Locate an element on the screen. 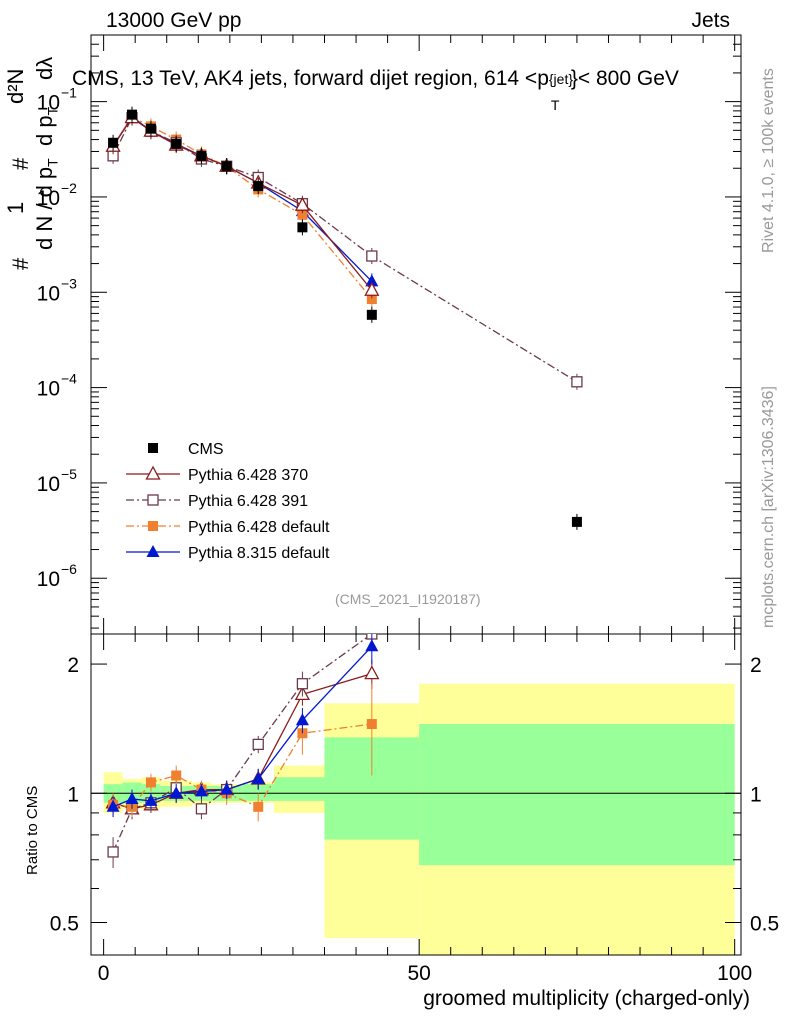 This screenshot has width=786, height=1024. legend-marker-p370 is located at coordinates (153, 472).